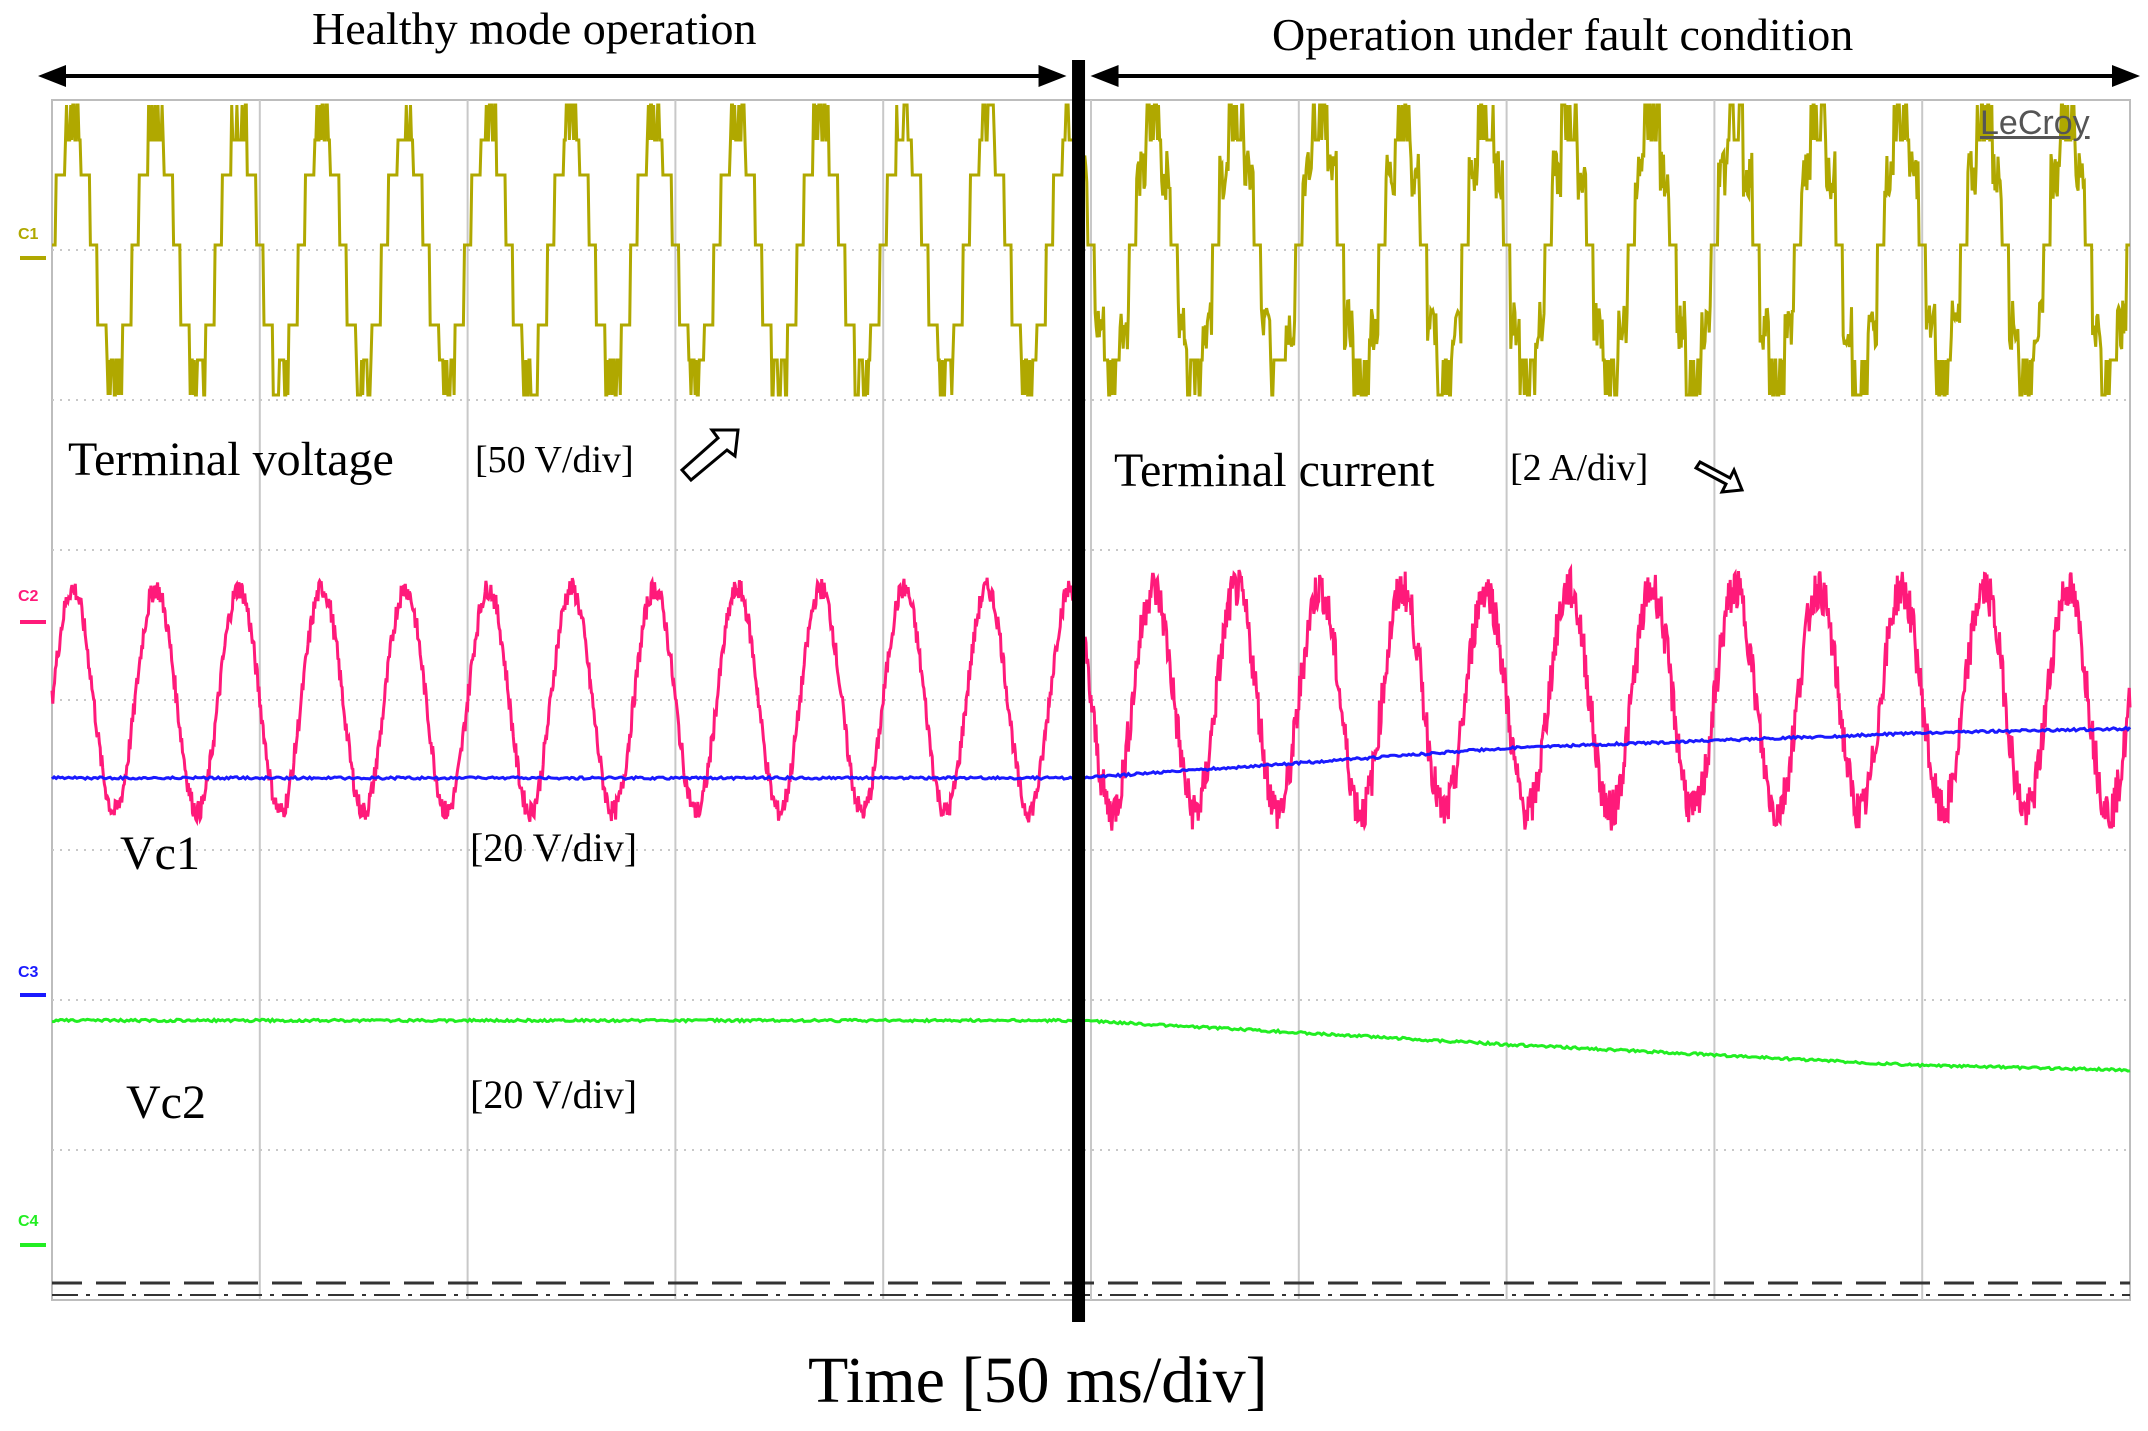 The height and width of the screenshot is (1431, 2148). I want to click on vc2-label: Vc2, so click(166, 1102).